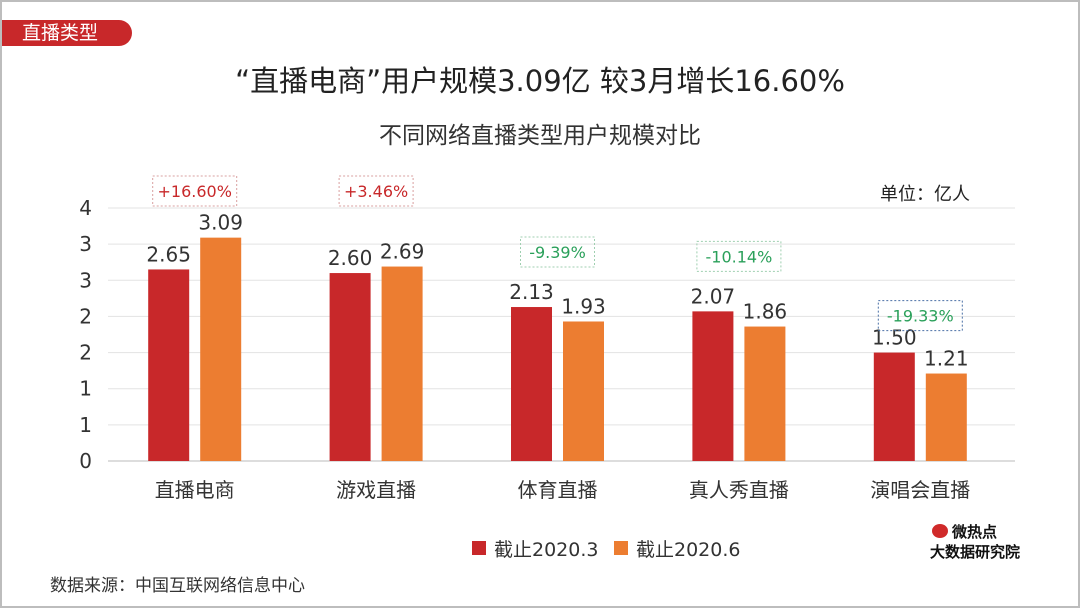  What do you see at coordinates (765, 312) in the screenshot?
I see `data-label: 1.86` at bounding box center [765, 312].